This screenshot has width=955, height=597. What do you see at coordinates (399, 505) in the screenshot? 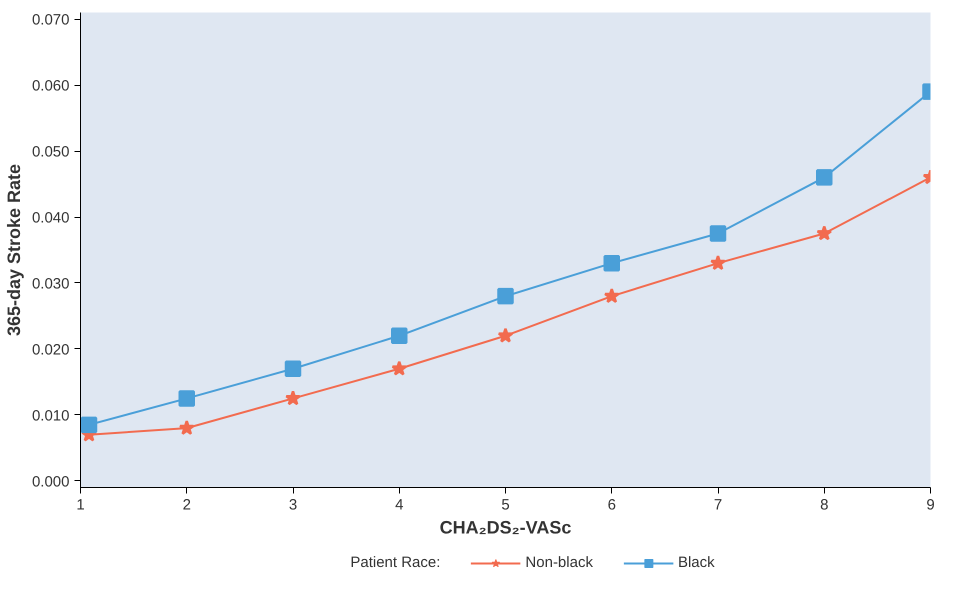
I see `x-tick-label: 4` at bounding box center [399, 505].